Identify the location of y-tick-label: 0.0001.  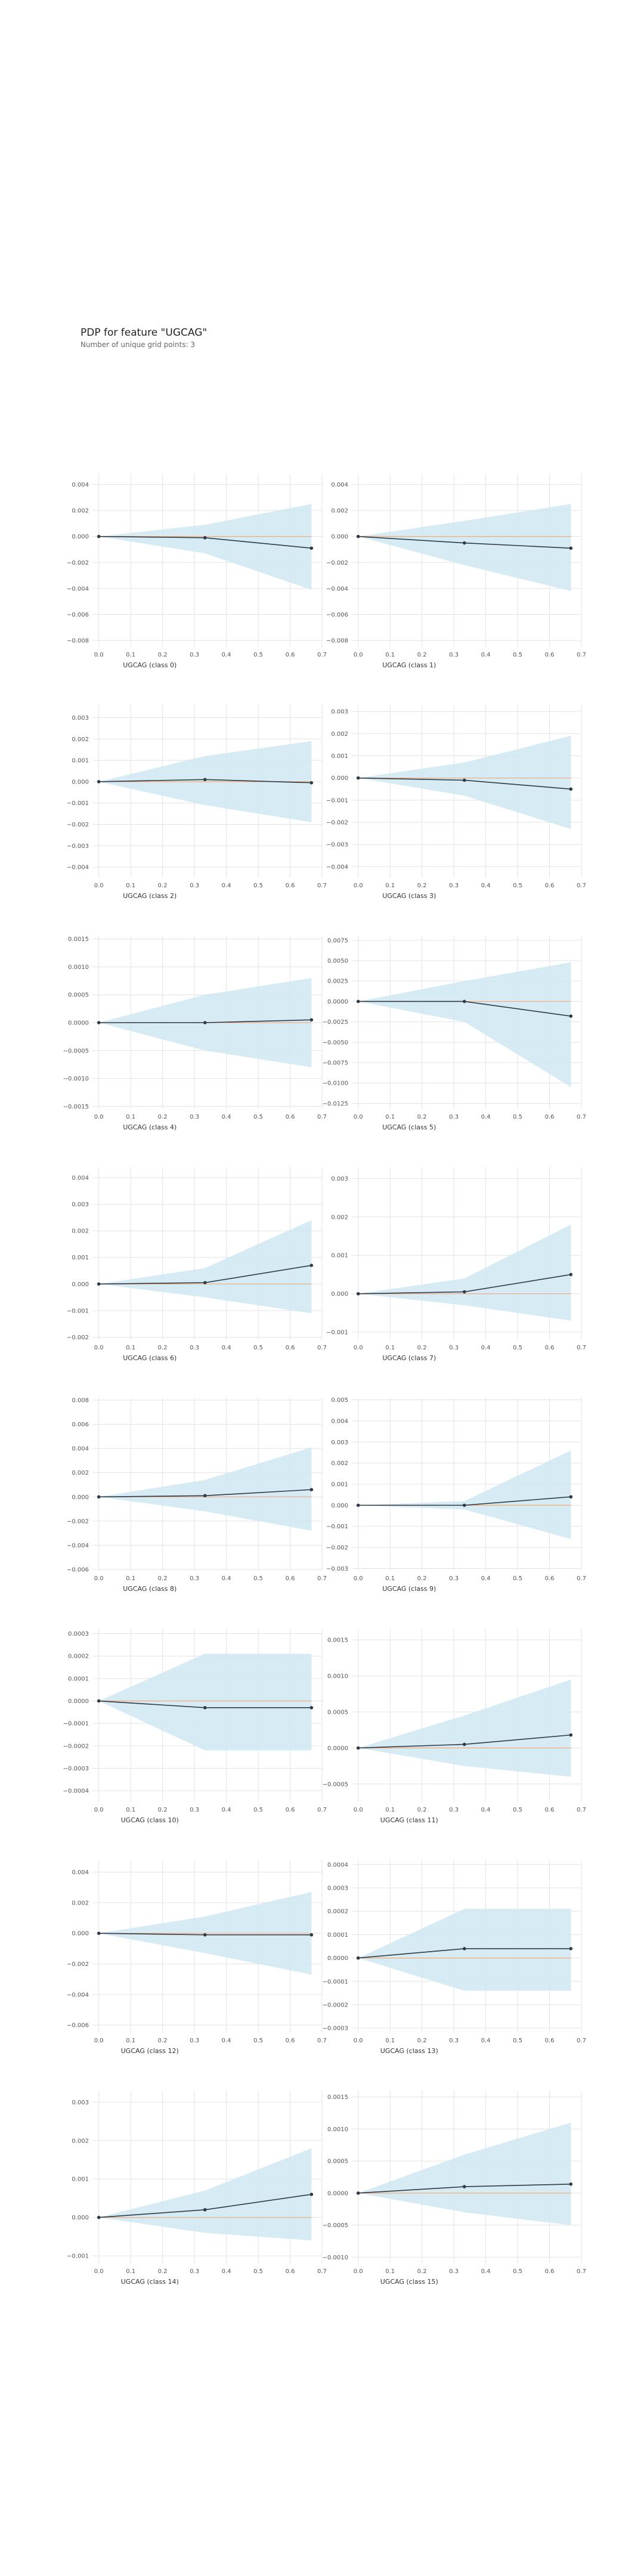
(78, 1679).